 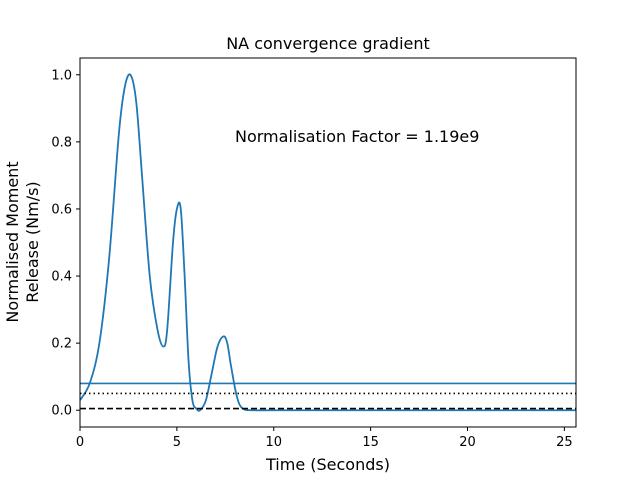 I want to click on x-axis-ticks: 0 5 10 15 20 25, so click(x=324, y=438).